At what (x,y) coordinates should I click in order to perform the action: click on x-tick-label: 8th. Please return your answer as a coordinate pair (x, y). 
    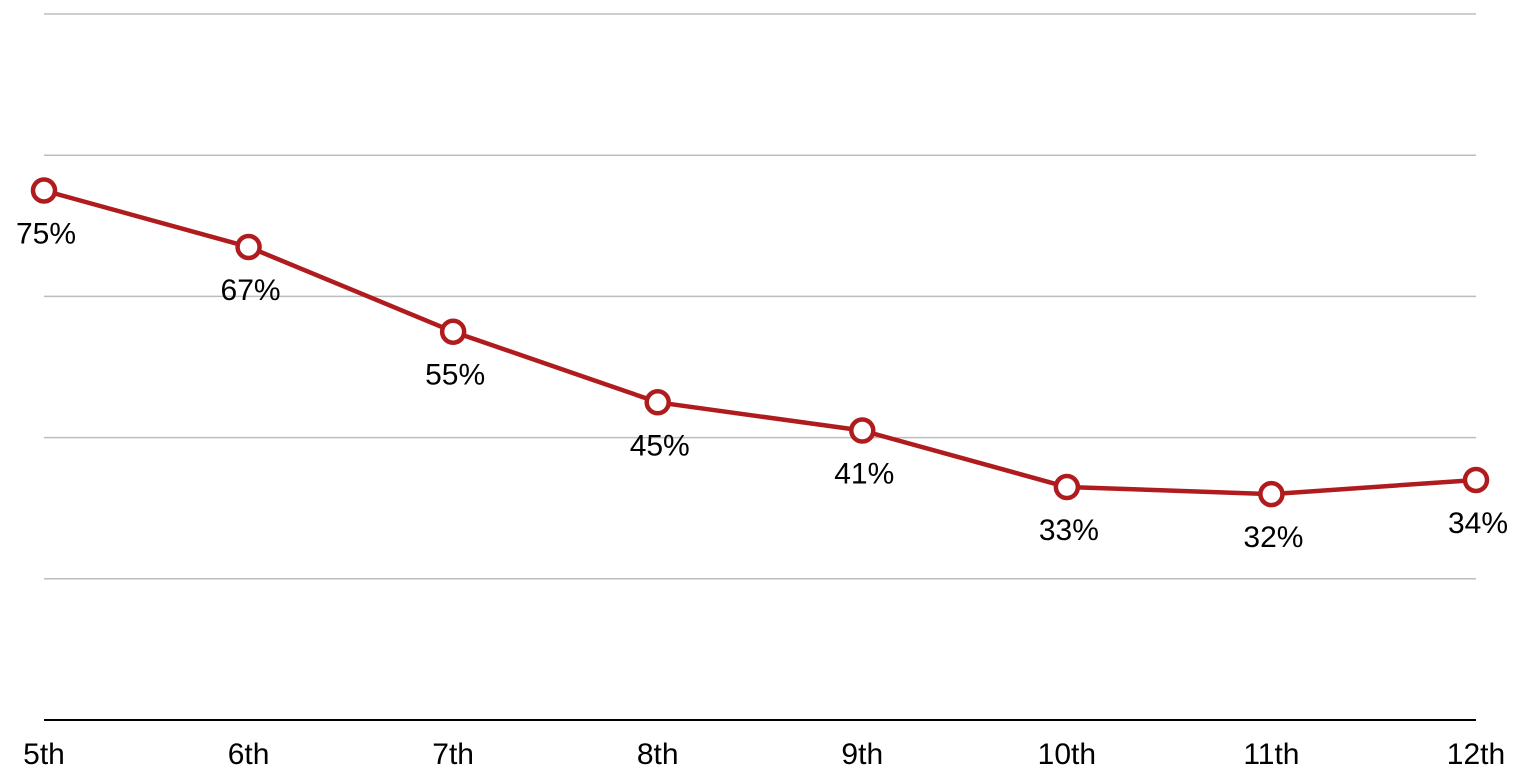
    Looking at the image, I should click on (658, 754).